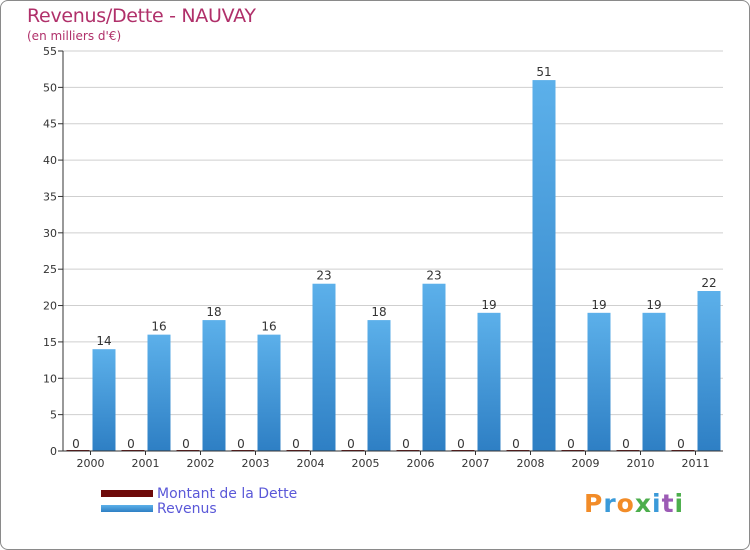  I want to click on legend-swatch-revenus, so click(127, 508).